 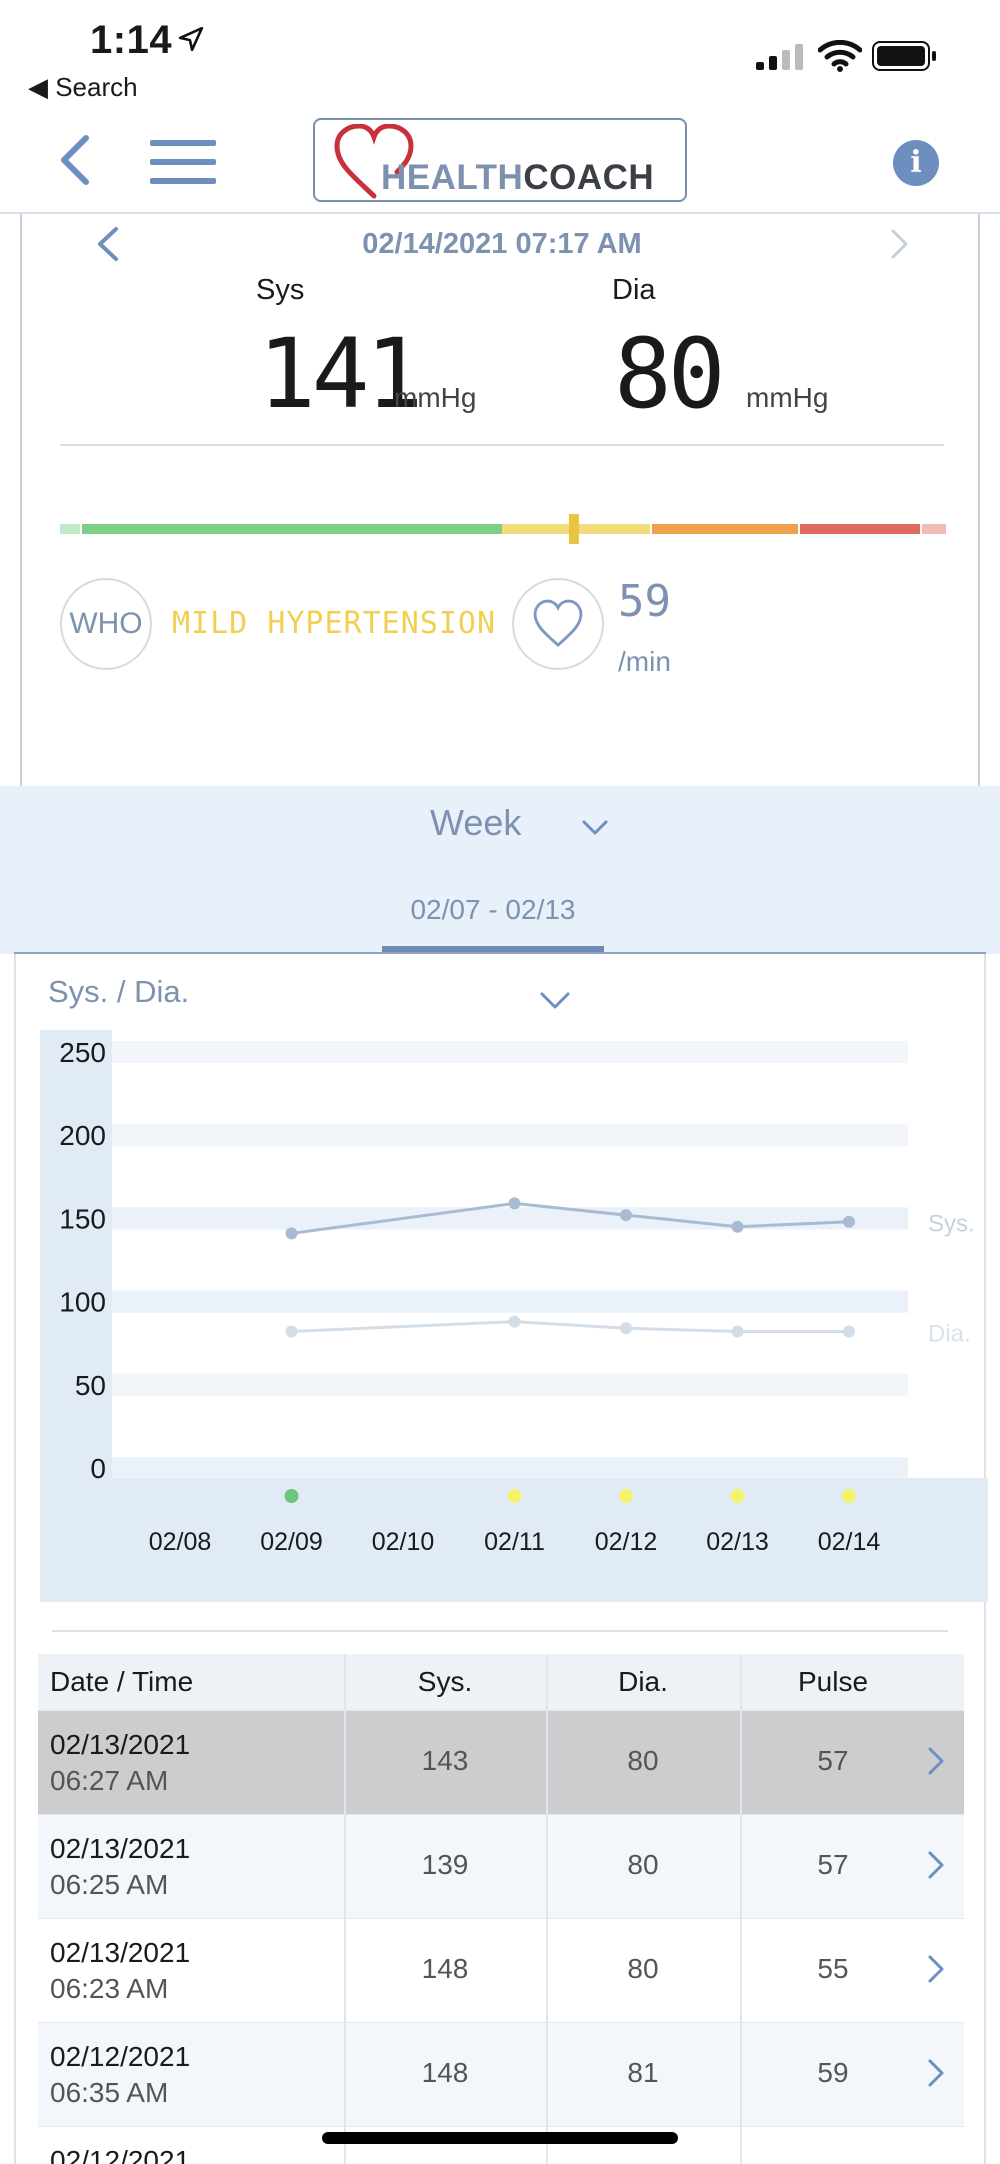 What do you see at coordinates (500, 870) in the screenshot?
I see `period-selector-area: Week 02/07 - 02/13` at bounding box center [500, 870].